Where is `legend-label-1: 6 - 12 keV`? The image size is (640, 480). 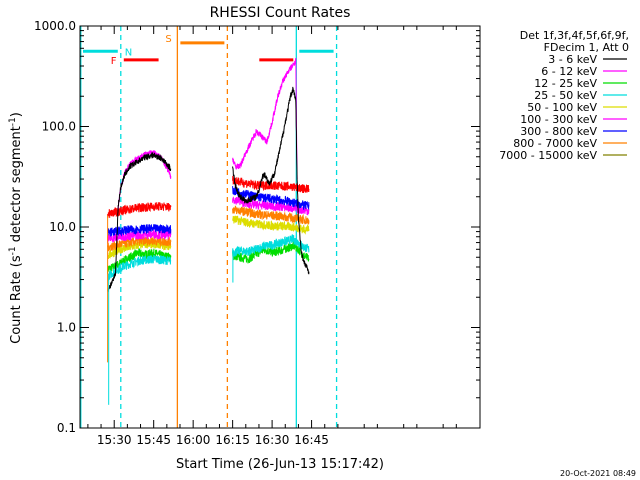 legend-label-1: 6 - 12 keV is located at coordinates (569, 71).